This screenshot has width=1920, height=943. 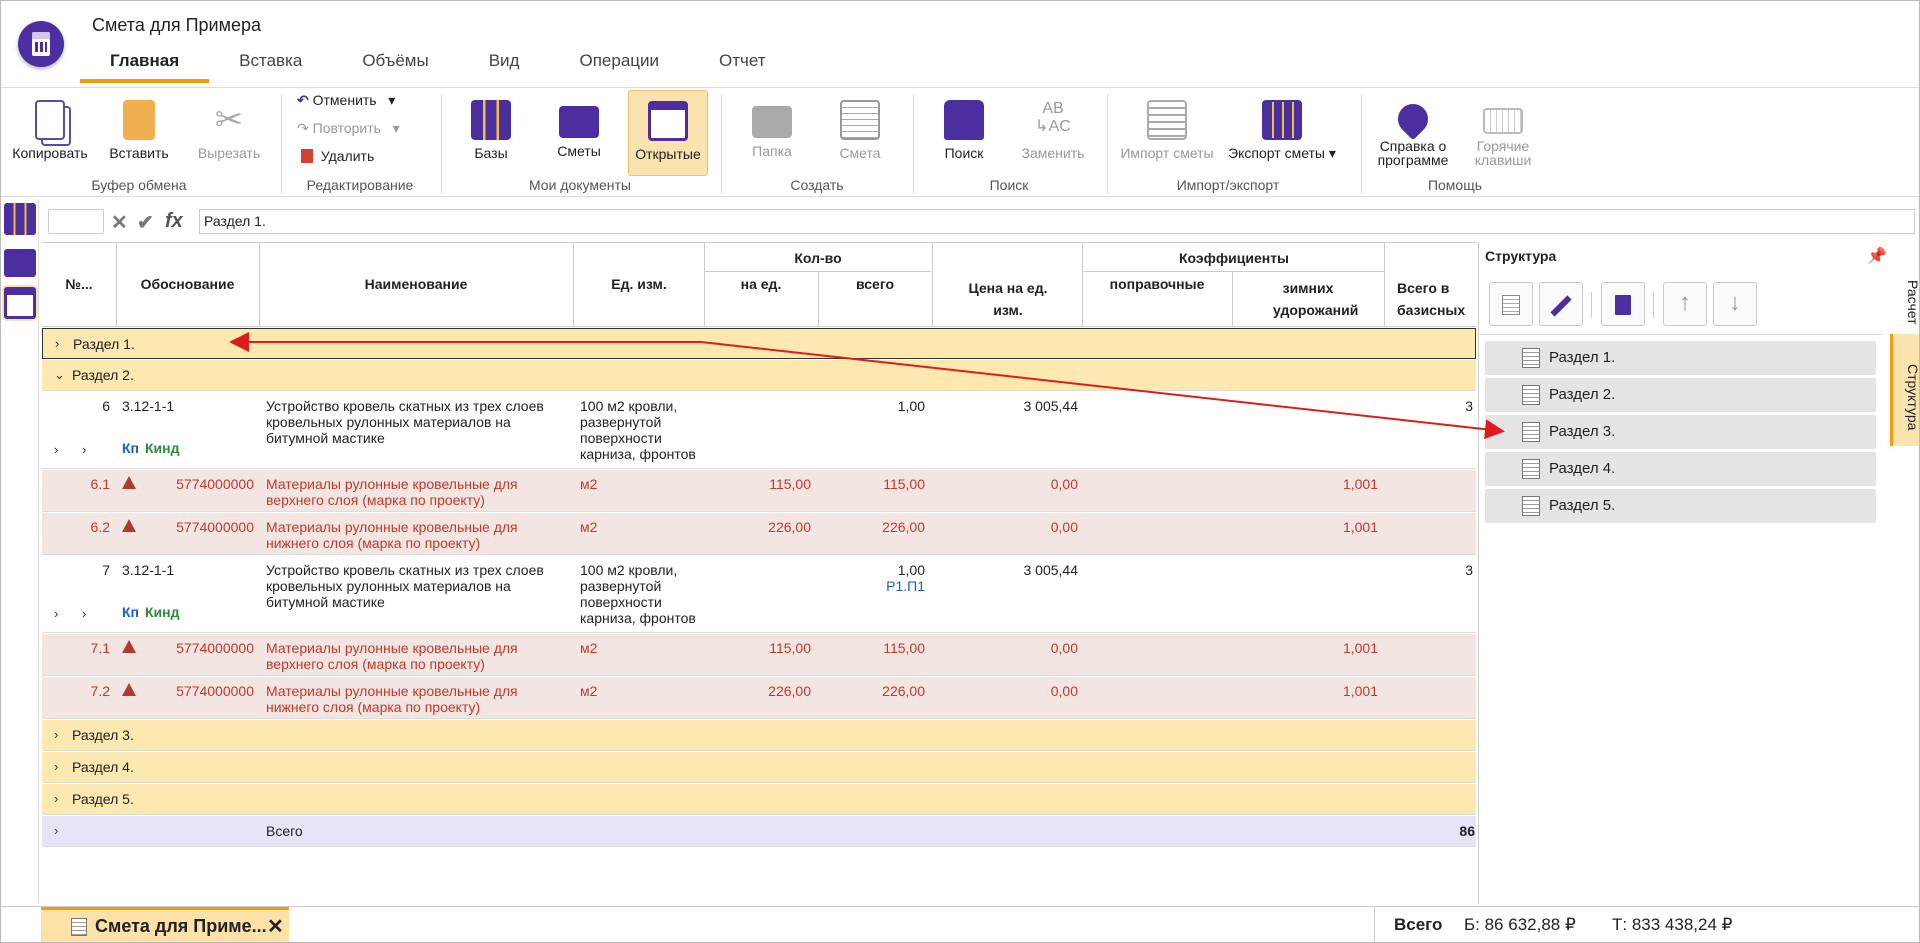 What do you see at coordinates (271, 60) in the screenshot?
I see `tab-insert: Вставка` at bounding box center [271, 60].